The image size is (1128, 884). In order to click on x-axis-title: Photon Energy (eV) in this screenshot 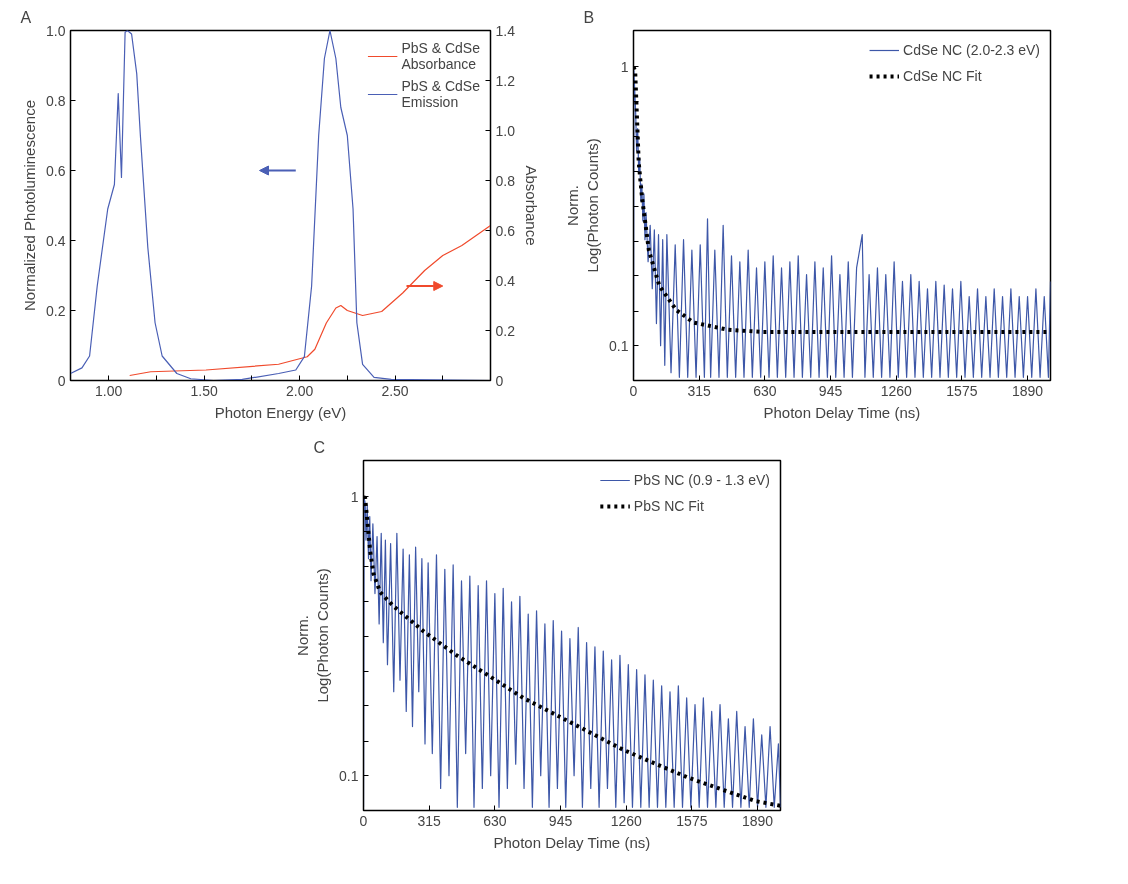, I will do `click(280, 412)`.